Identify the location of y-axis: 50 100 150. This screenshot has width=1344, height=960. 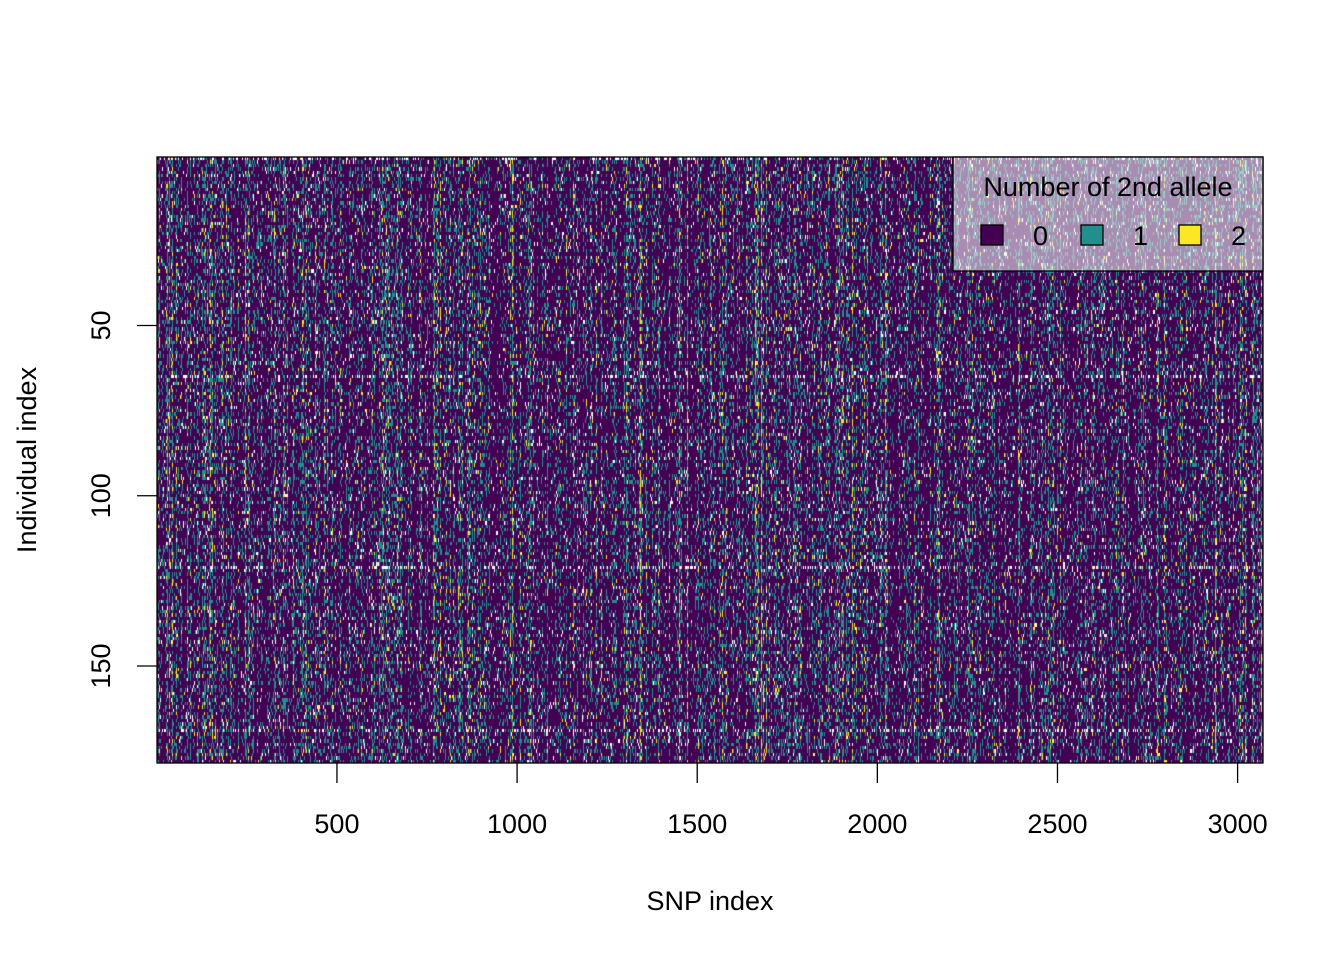
(121, 499).